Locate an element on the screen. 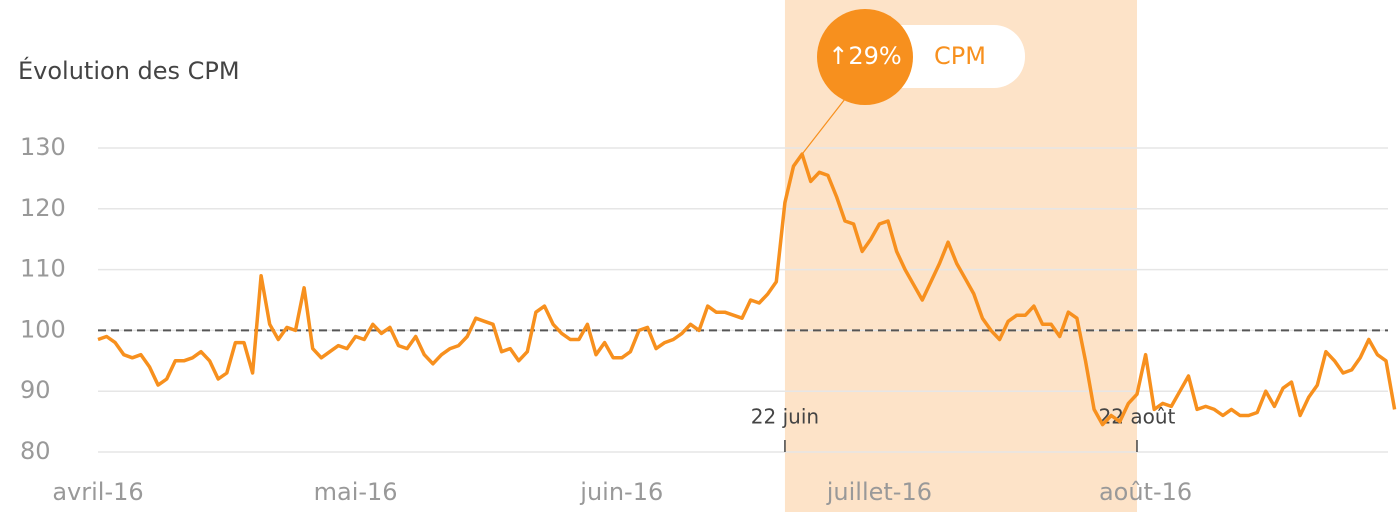 This screenshot has height=512, width=1400. x-tick-label: juin-16 is located at coordinates (621, 492).